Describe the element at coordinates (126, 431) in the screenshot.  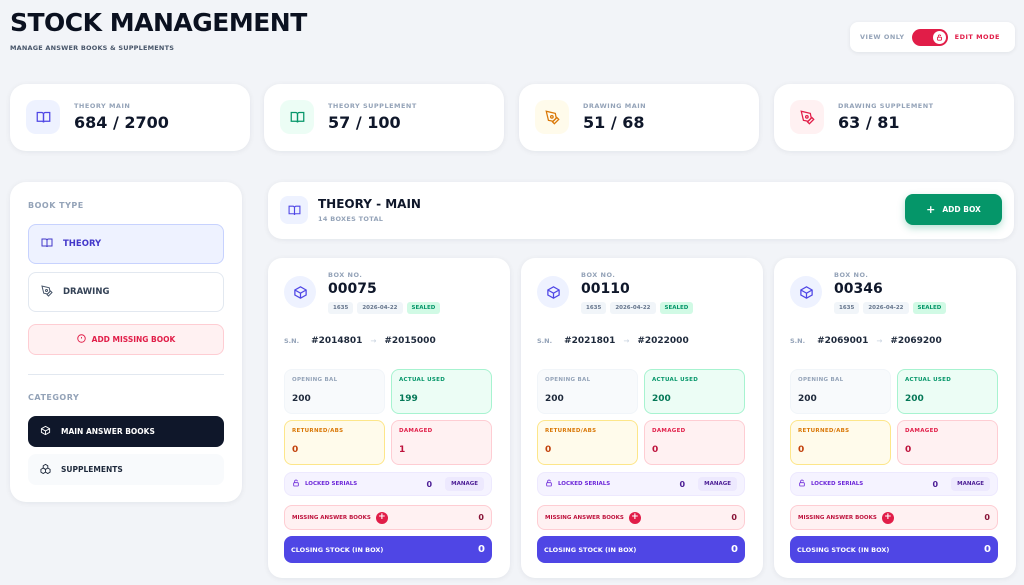
I see `category-main-answer-books-button: MAIN ANSWER BOOKS` at that location.